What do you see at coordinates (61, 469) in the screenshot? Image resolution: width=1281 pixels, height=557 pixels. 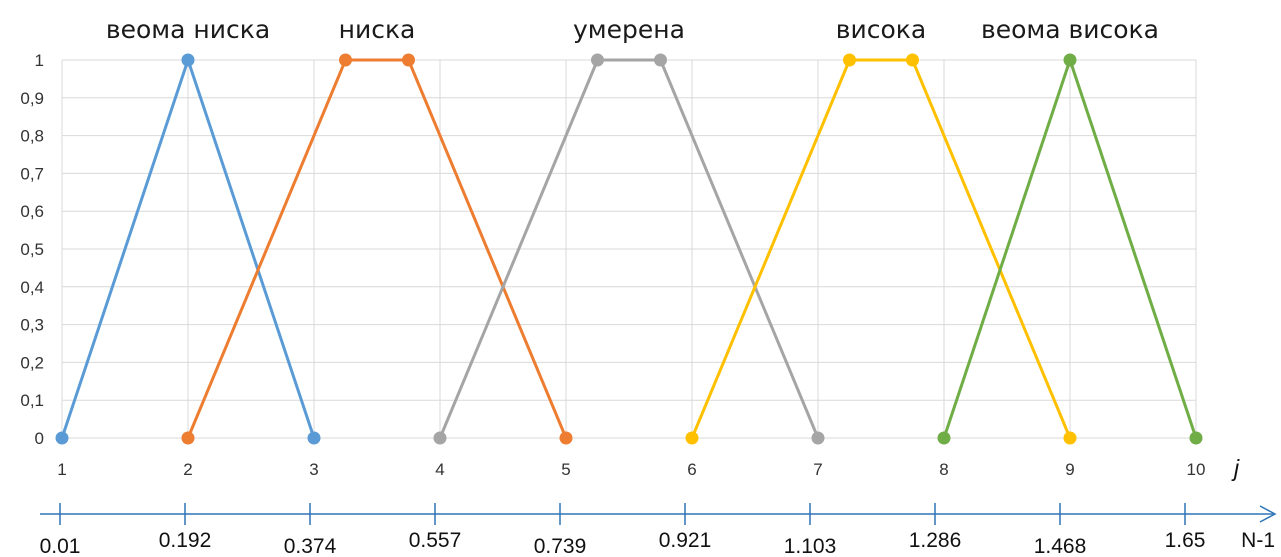 I see `x-tick-label: 1` at bounding box center [61, 469].